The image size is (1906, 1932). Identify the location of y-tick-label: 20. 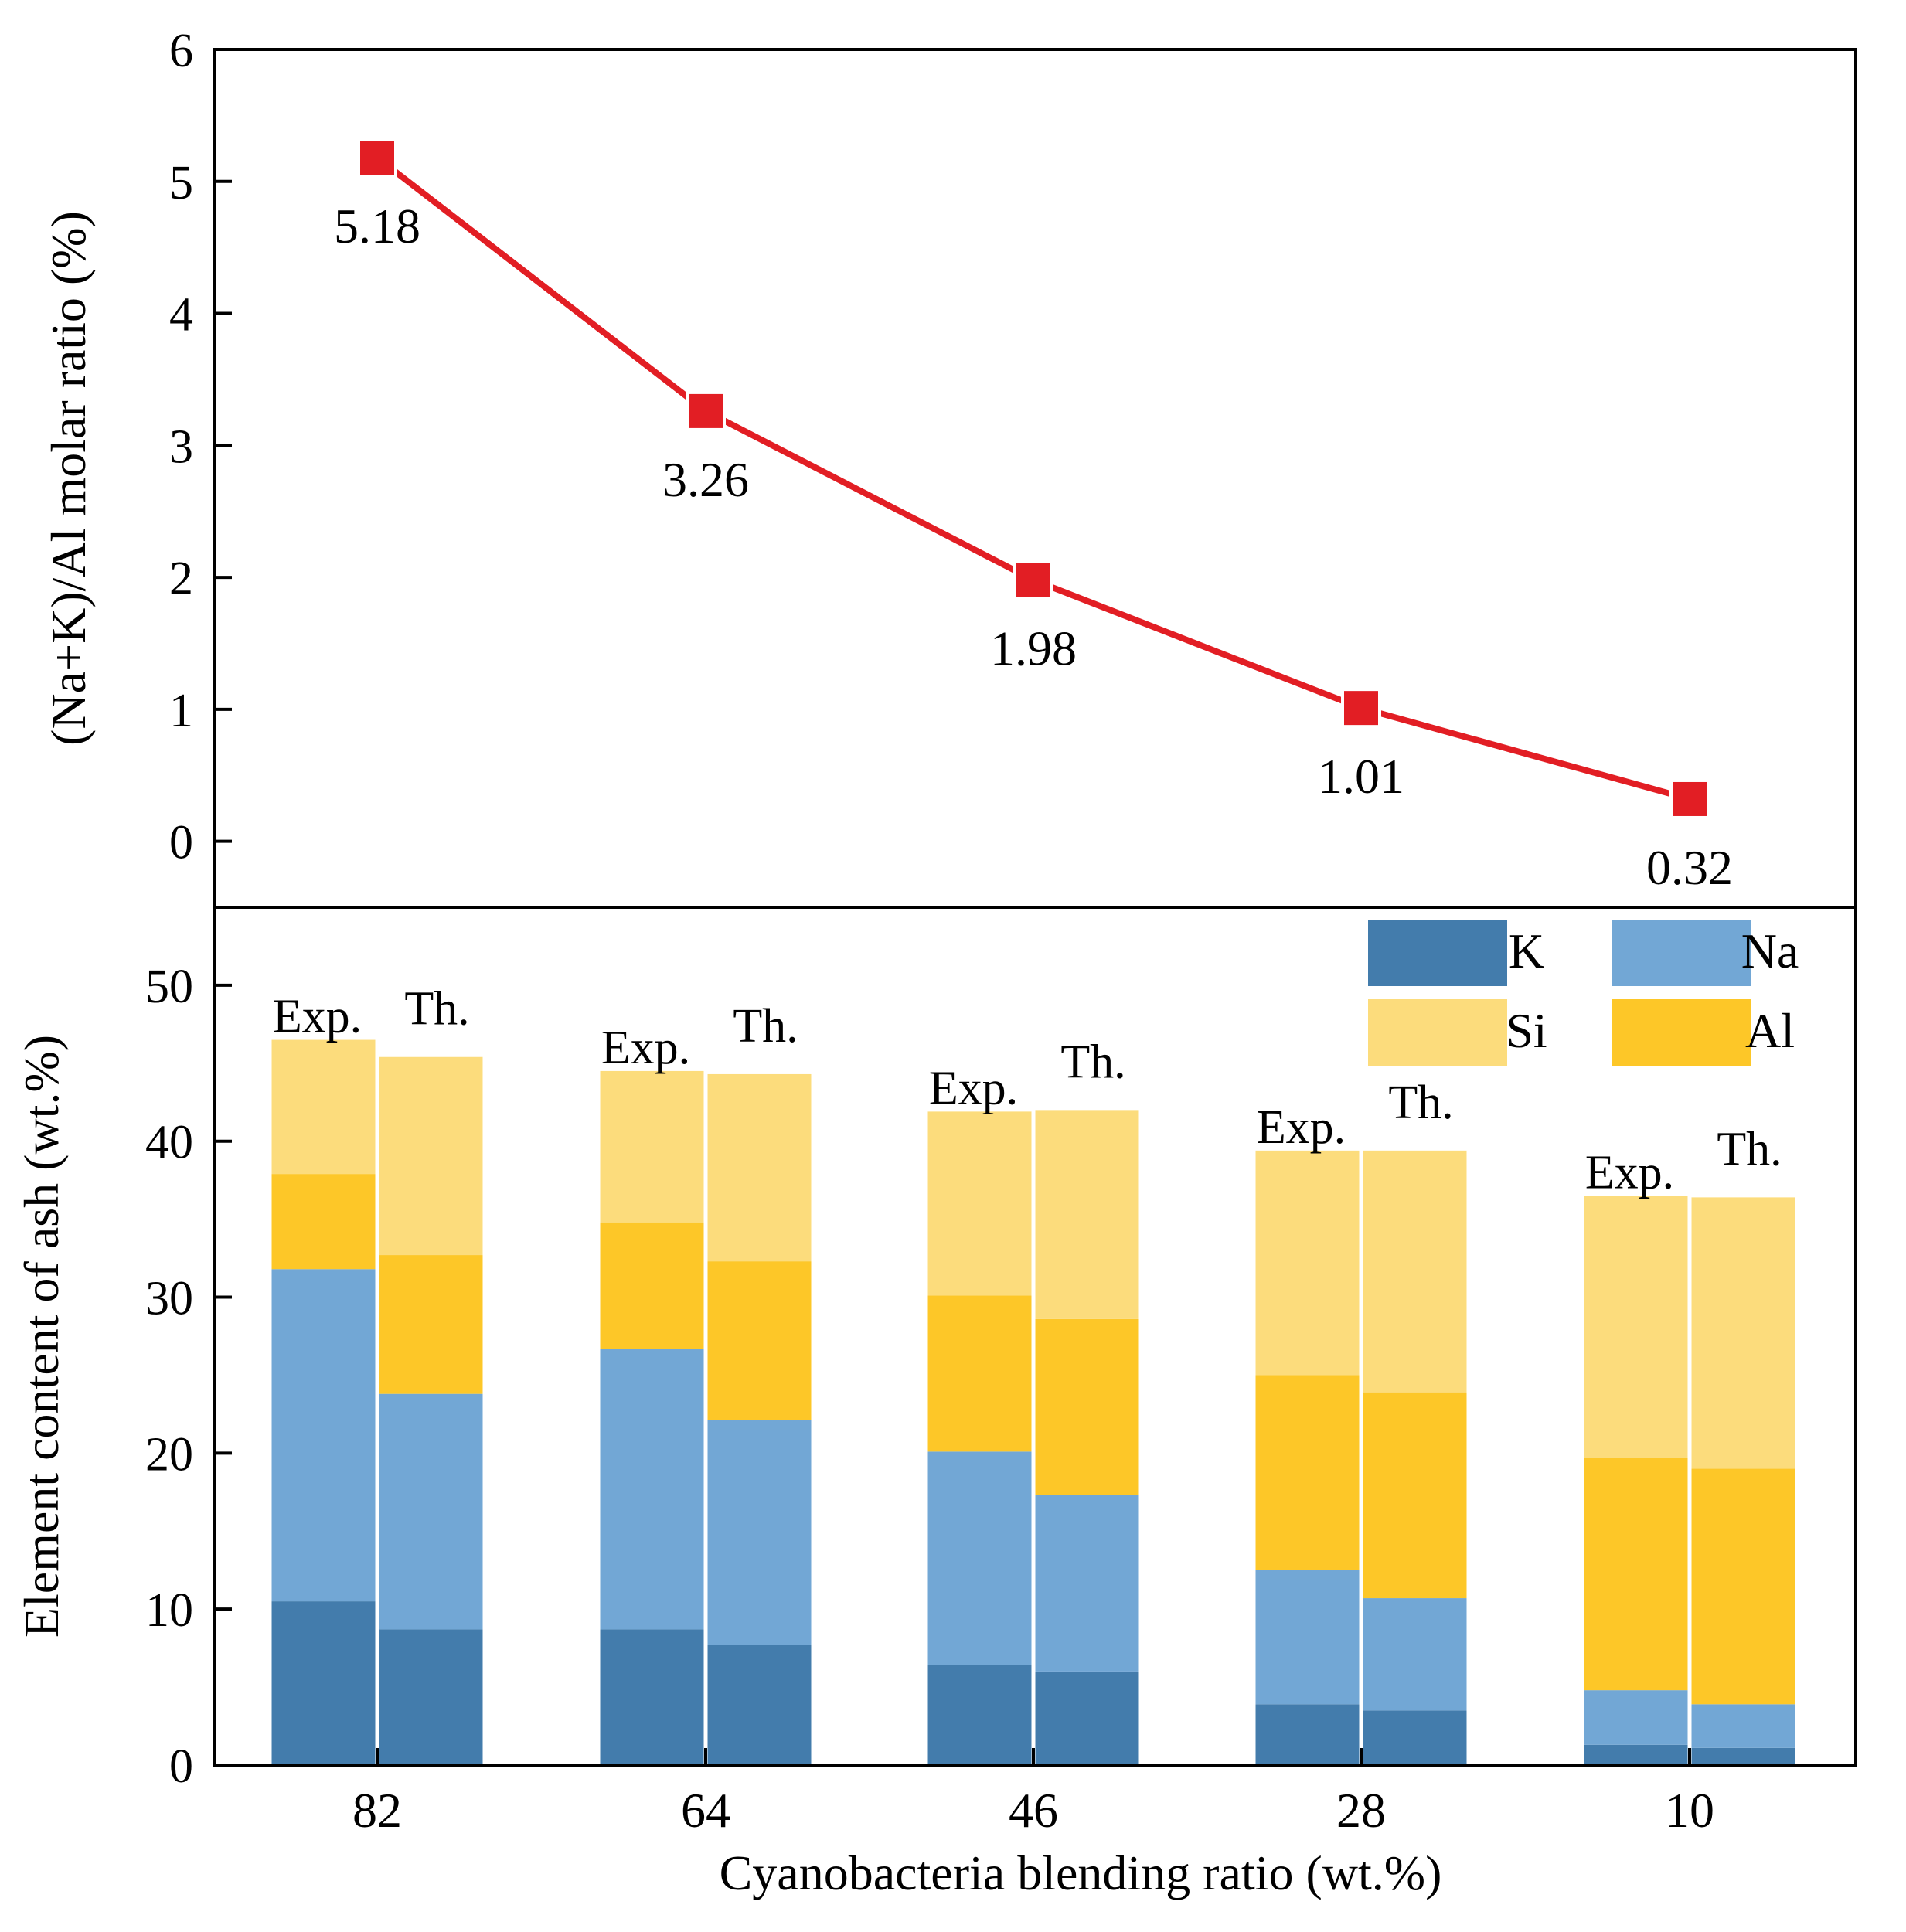
(169, 1454).